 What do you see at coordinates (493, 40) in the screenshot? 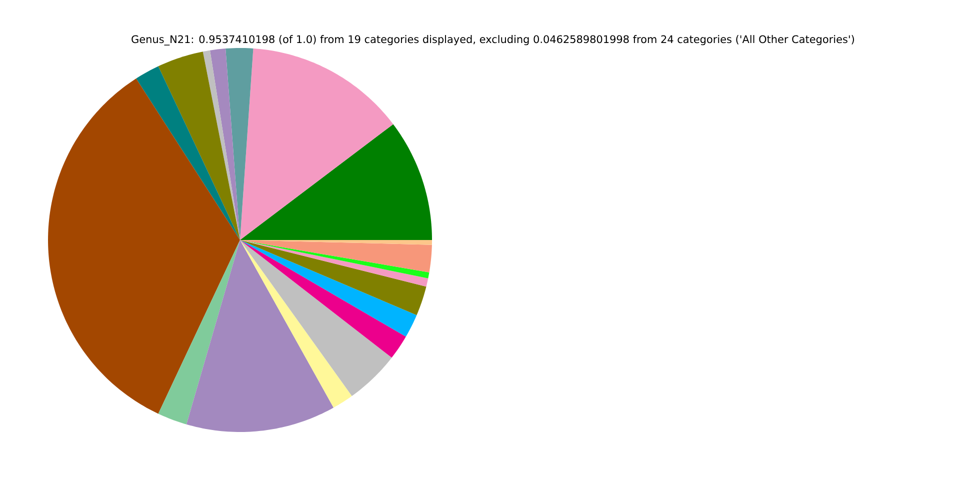
I see `text: Genus_N21: 0.9537410198 (of 1.0) from 19 categories displayed, excluding 0.0462589801998 from 24 categories ('All Other Categories')` at bounding box center [493, 40].